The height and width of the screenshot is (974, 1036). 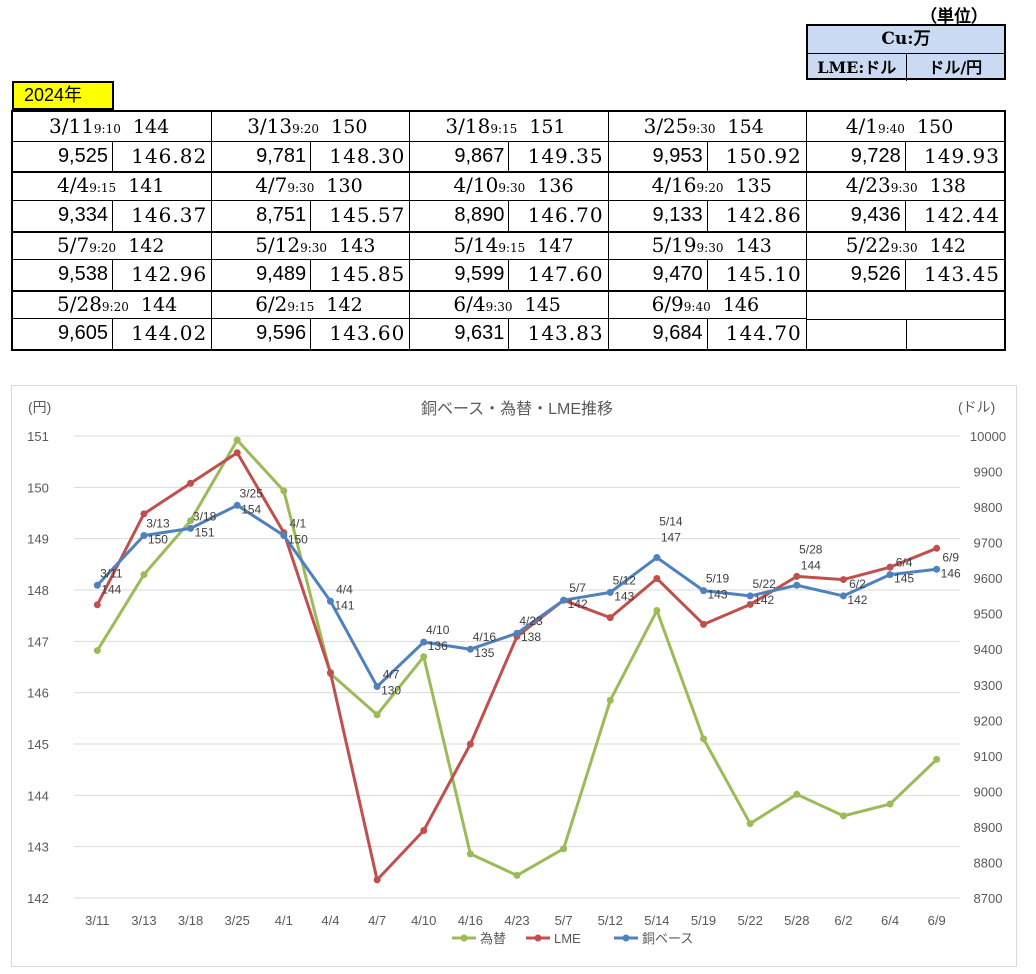 What do you see at coordinates (962, 214) in the screenshot?
I see `cell-fx: 142.44` at bounding box center [962, 214].